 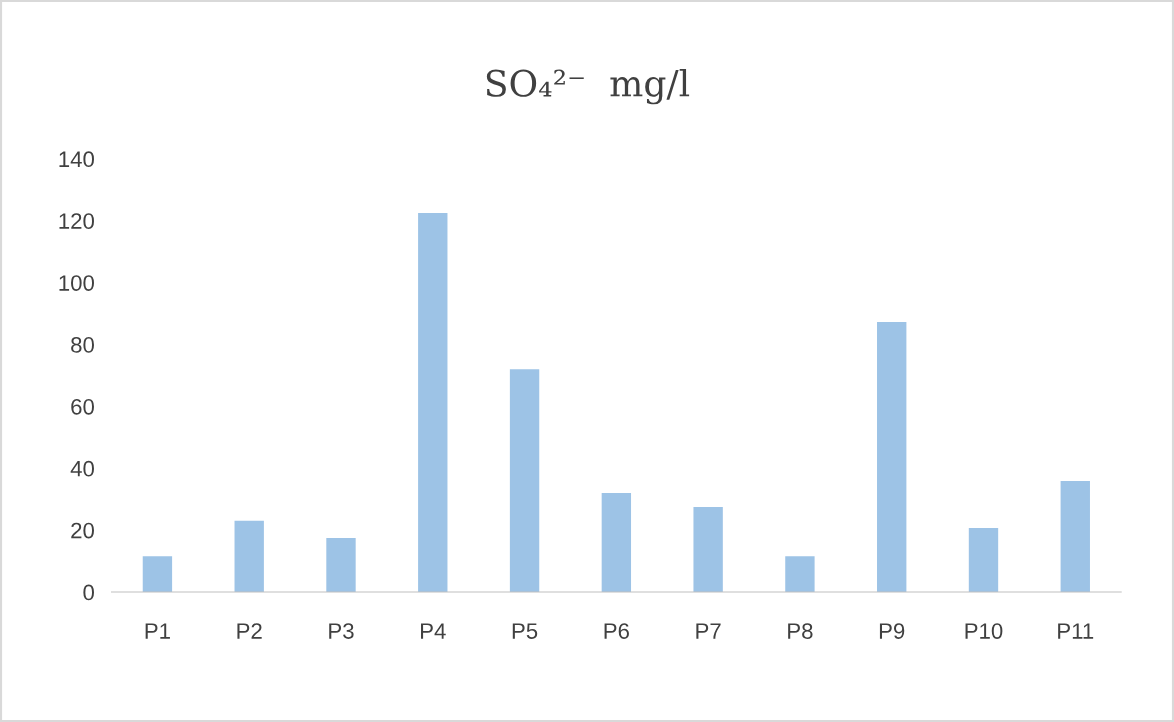 What do you see at coordinates (525, 631) in the screenshot?
I see `x-tick-label: P5` at bounding box center [525, 631].